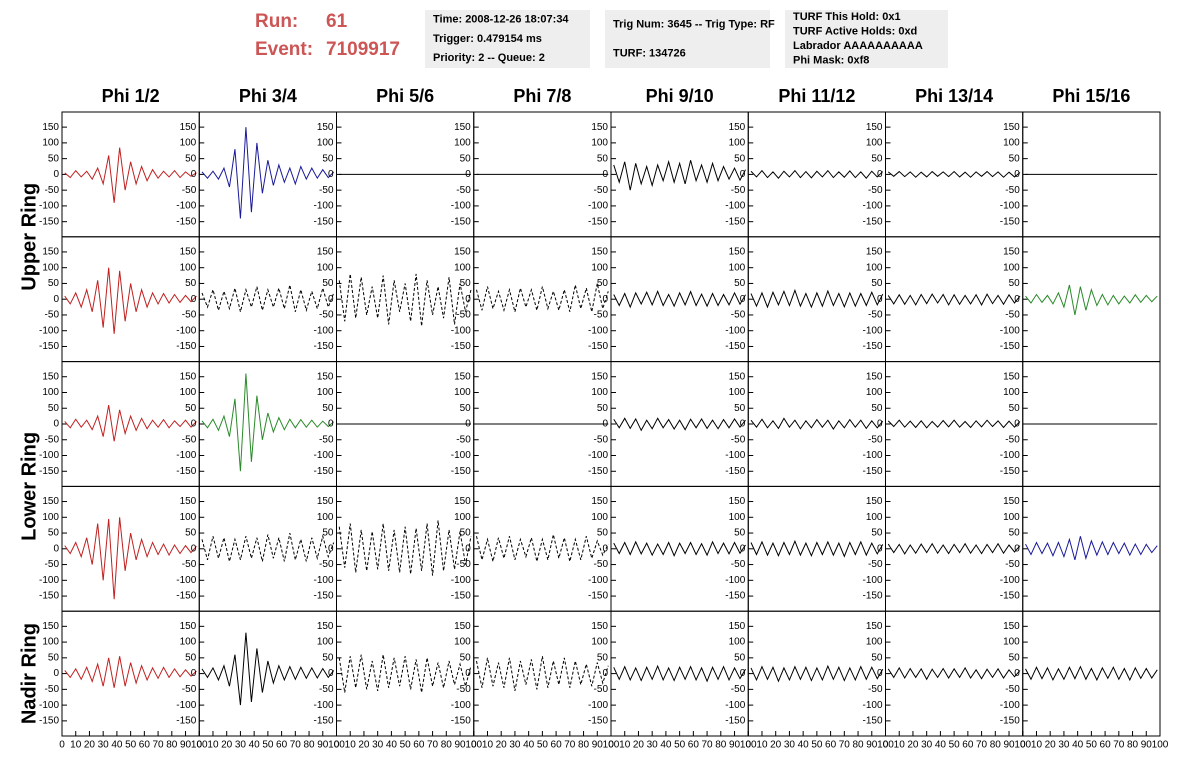 This screenshot has width=1196, height=772. Describe the element at coordinates (680, 96) in the screenshot. I see `column-header: Phi 9/10` at that location.